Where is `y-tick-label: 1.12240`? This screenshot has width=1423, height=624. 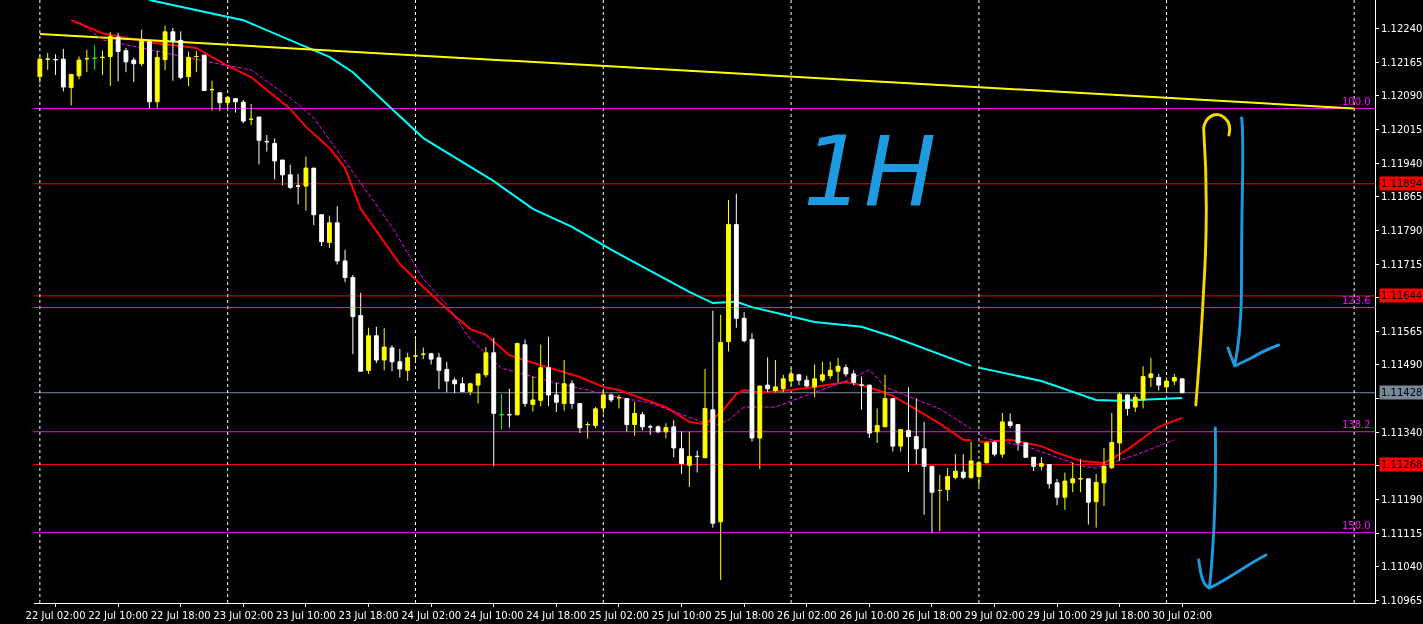 y-tick-label: 1.12240 is located at coordinates (1401, 29).